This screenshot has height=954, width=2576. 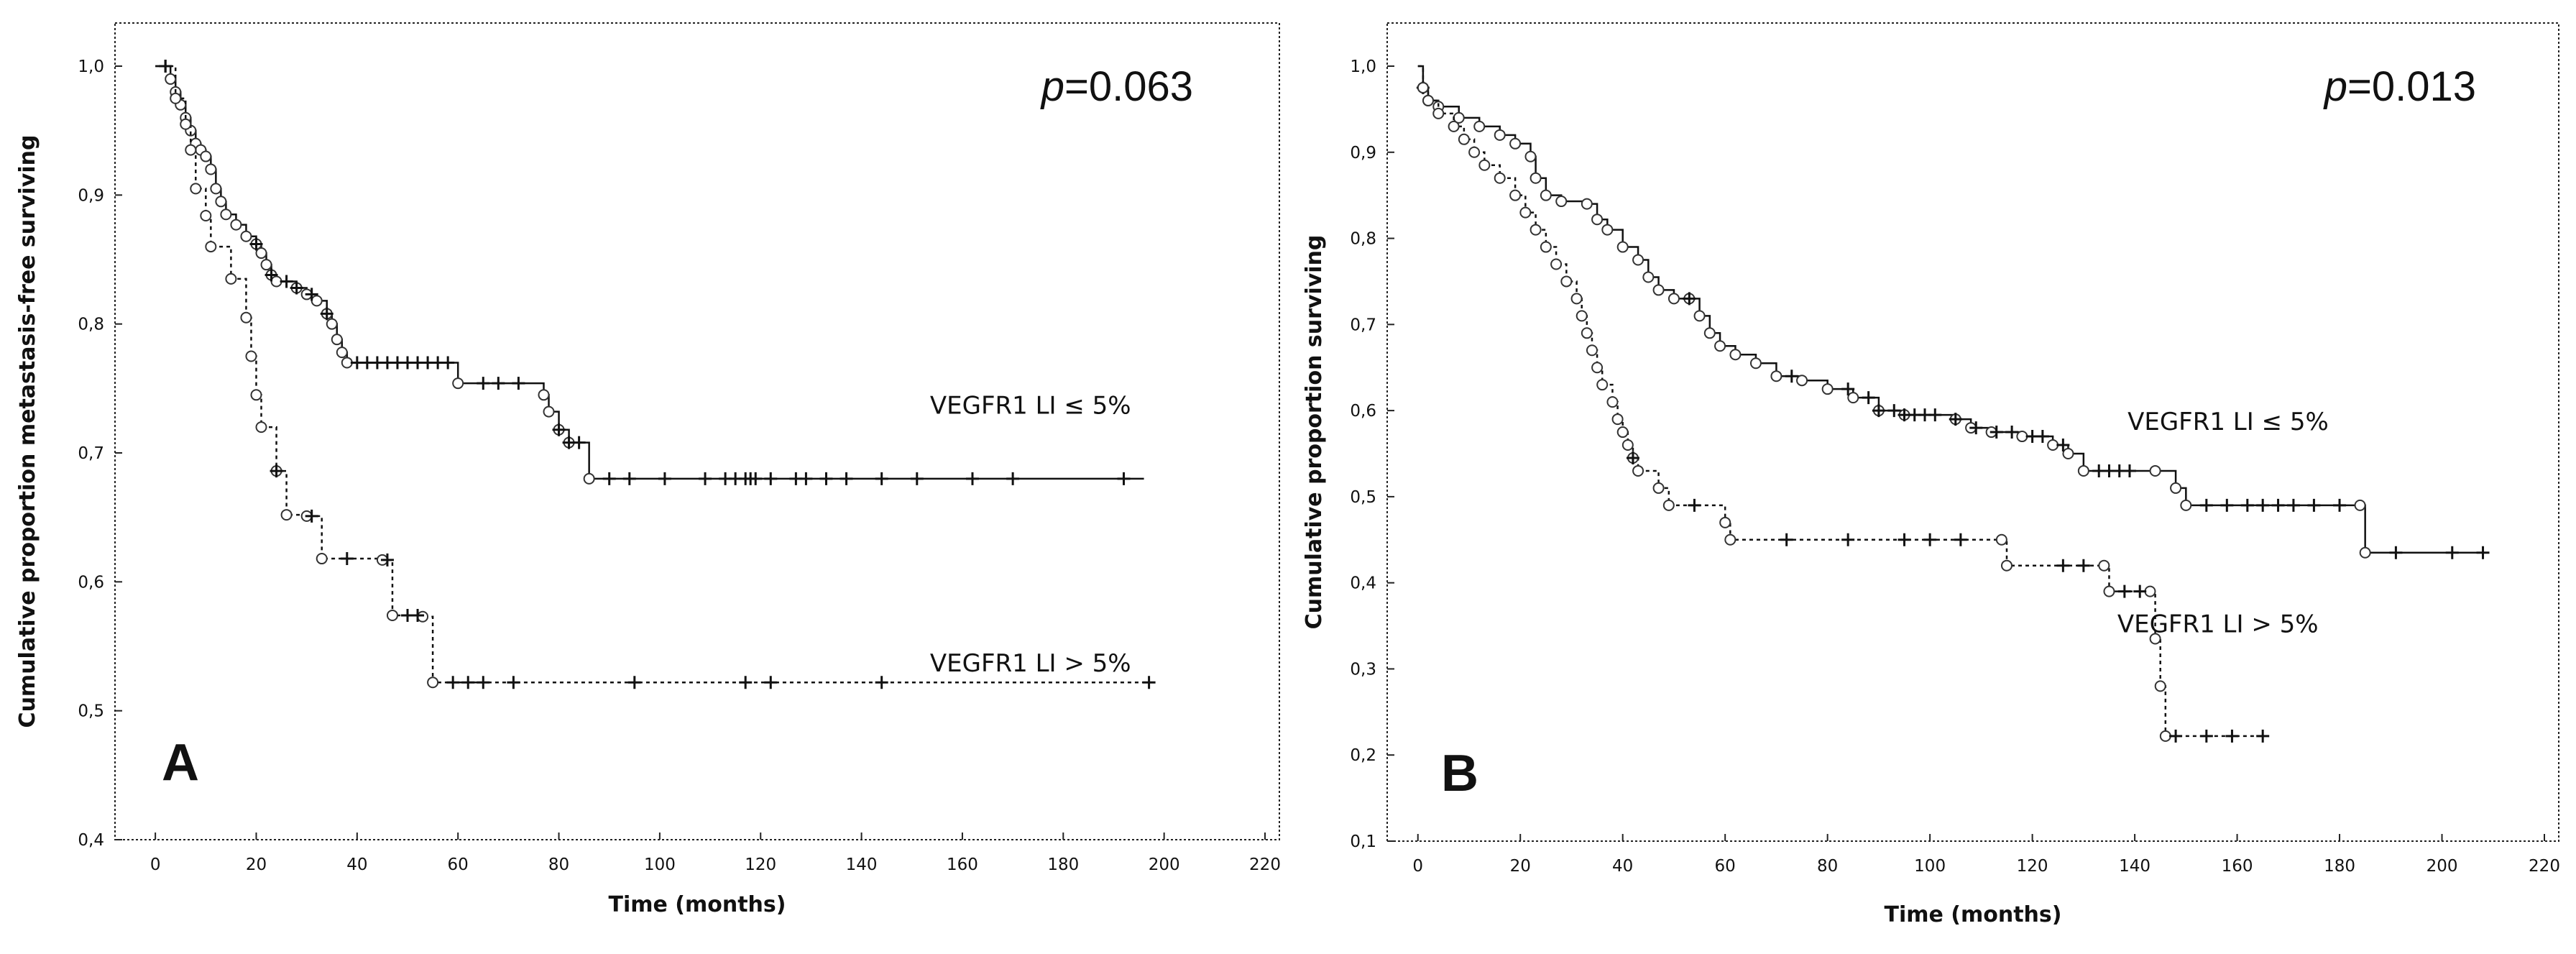 I want to click on x-tick-label: 100, so click(x=1930, y=867).